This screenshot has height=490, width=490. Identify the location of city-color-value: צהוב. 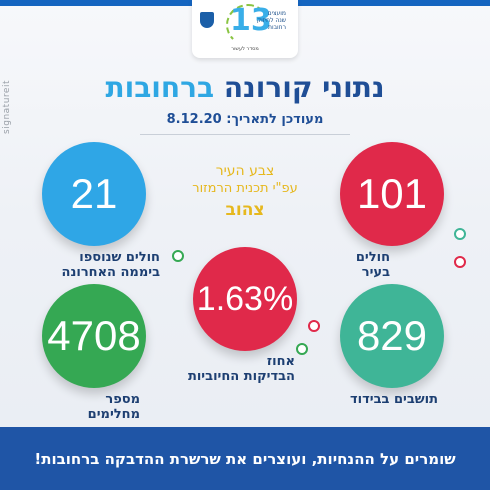
(245, 210).